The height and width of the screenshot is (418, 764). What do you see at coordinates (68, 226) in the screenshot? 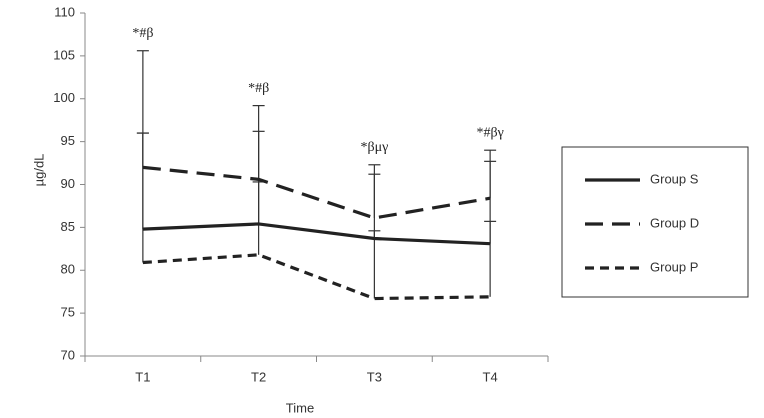
I see `y-tick-label: 85` at bounding box center [68, 226].